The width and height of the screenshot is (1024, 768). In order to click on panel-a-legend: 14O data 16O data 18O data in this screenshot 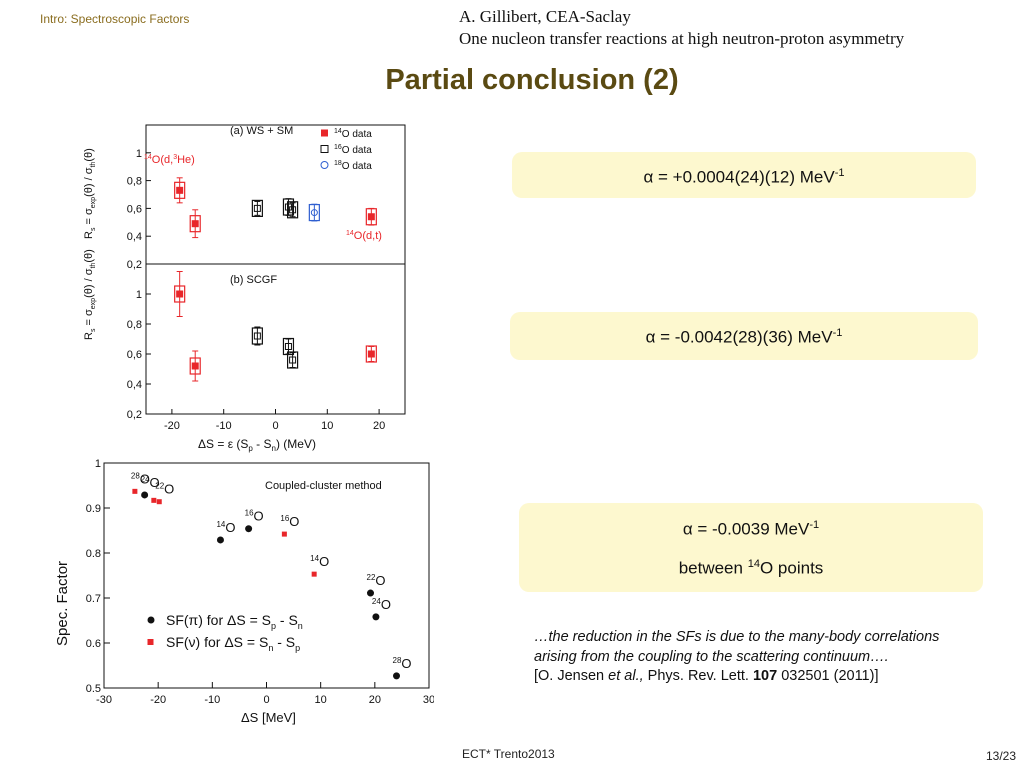, I will do `click(346, 150)`.